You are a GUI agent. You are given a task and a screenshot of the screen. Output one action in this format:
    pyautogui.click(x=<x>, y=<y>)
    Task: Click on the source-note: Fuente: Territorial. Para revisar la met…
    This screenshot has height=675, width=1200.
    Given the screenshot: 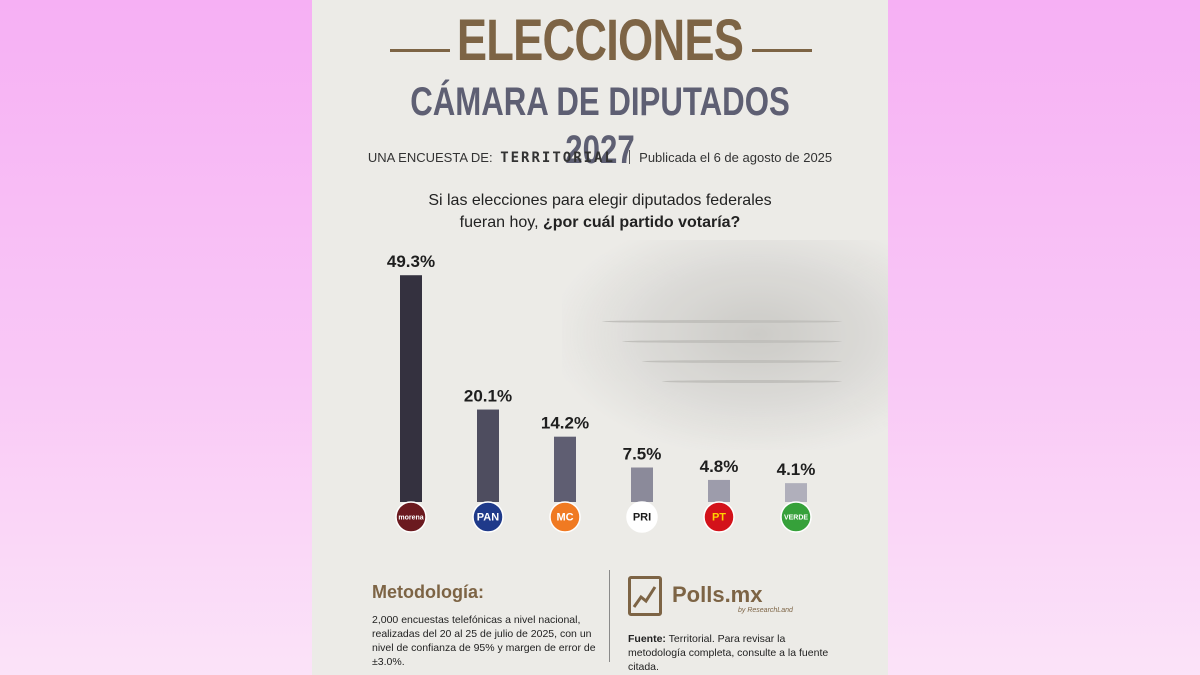 What is the action you would take?
    pyautogui.click(x=733, y=653)
    